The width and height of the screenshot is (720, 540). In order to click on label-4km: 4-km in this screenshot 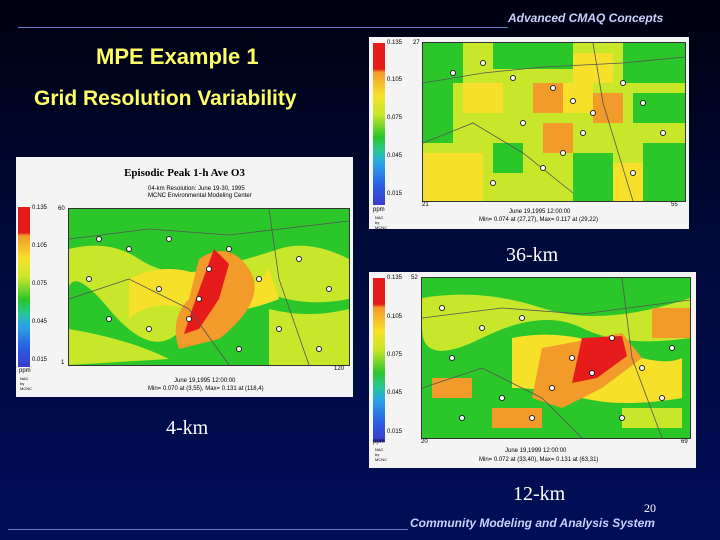, I will do `click(187, 428)`.